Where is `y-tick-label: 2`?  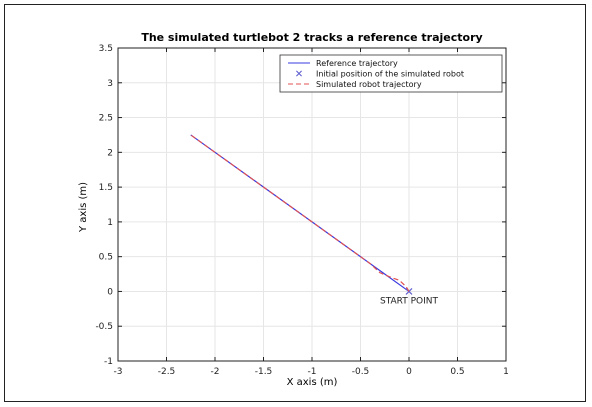 y-tick-label: 2 is located at coordinates (110, 153).